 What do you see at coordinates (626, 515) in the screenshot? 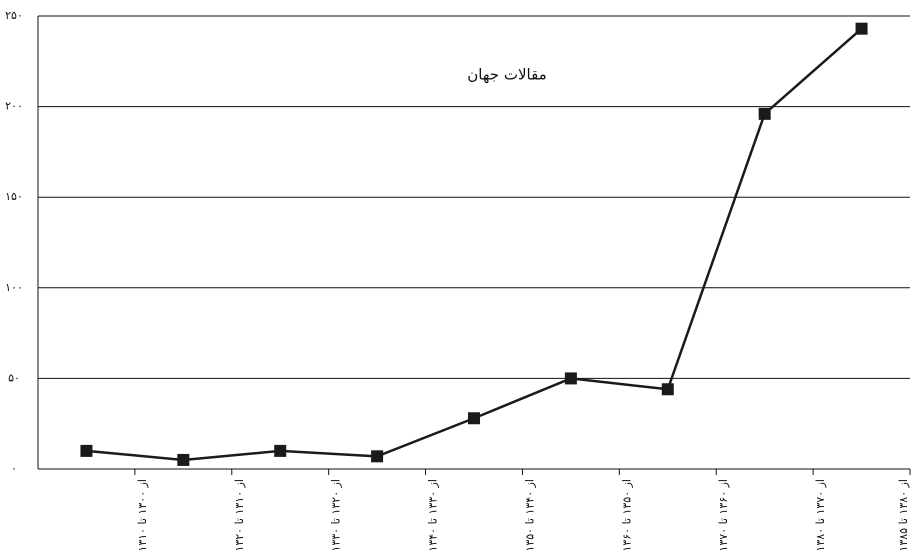
I see `x-tick-label: از ۱۳۵۰ تا ۱۳۶۰` at bounding box center [626, 515].